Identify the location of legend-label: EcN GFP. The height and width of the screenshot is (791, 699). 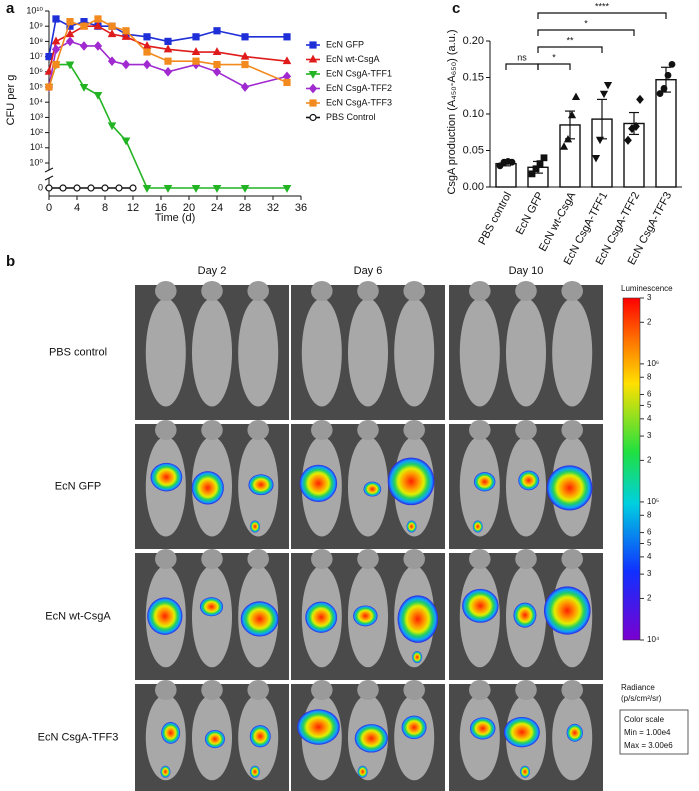
(345, 44).